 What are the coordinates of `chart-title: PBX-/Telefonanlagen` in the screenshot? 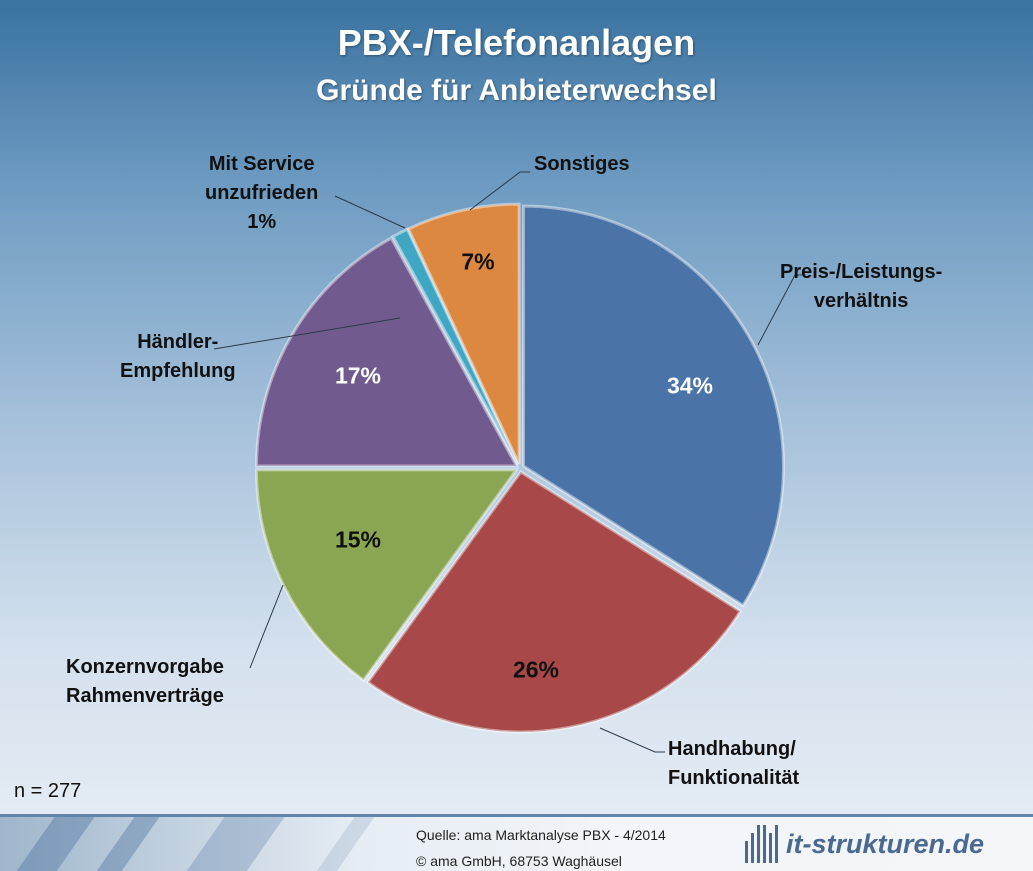 It's located at (516, 42).